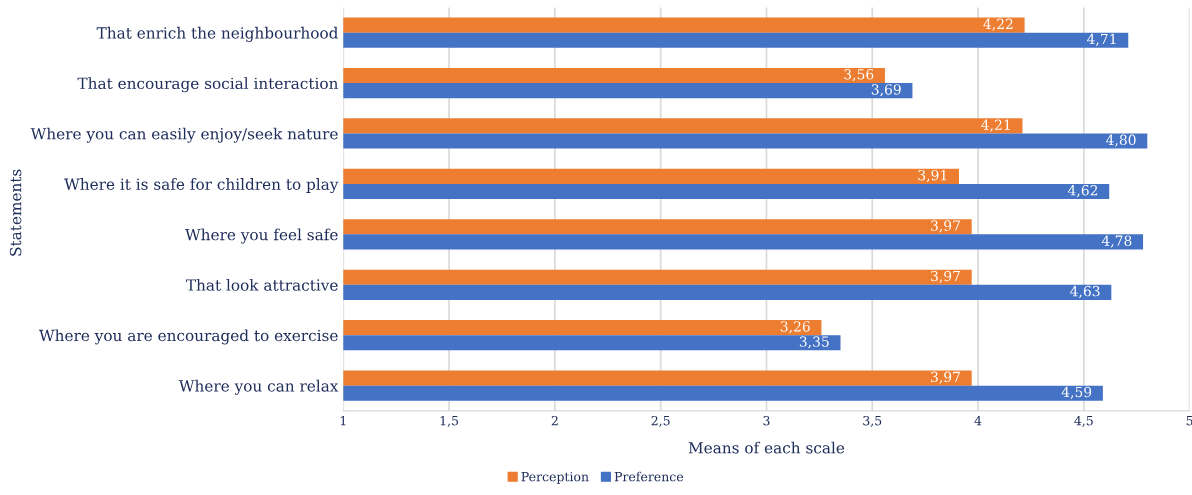 Image resolution: width=1192 pixels, height=495 pixels. What do you see at coordinates (1082, 191) in the screenshot?
I see `data-label: 4,62` at bounding box center [1082, 191].